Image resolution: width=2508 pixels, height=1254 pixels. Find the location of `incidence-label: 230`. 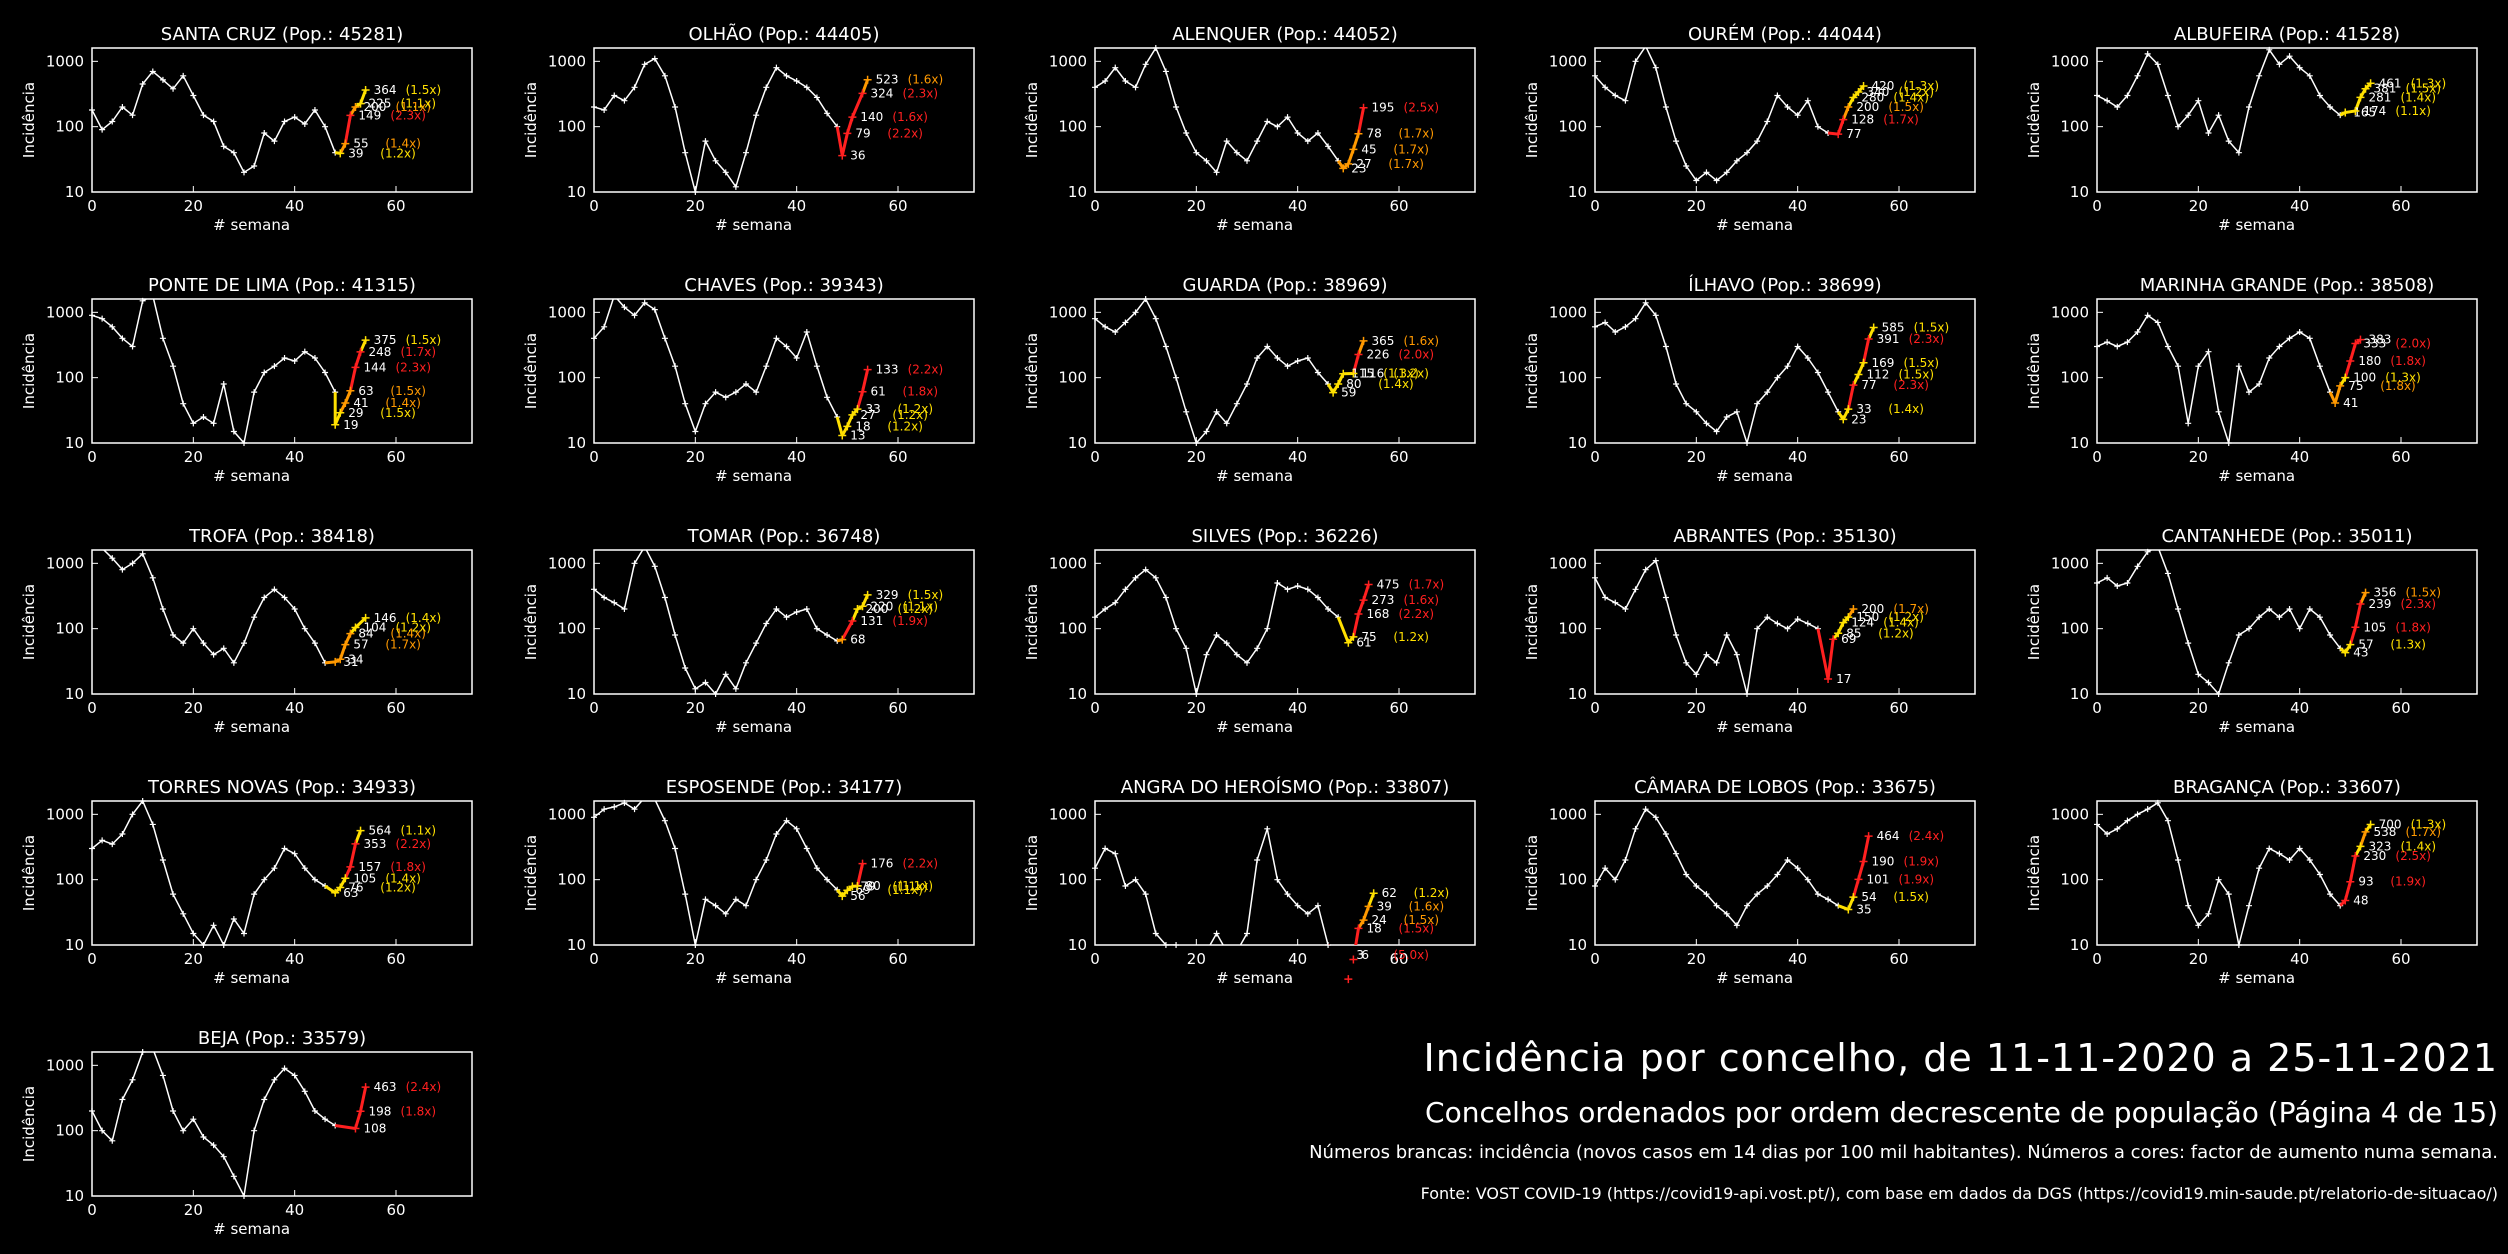

incidence-label: 230 is located at coordinates (2374, 856).